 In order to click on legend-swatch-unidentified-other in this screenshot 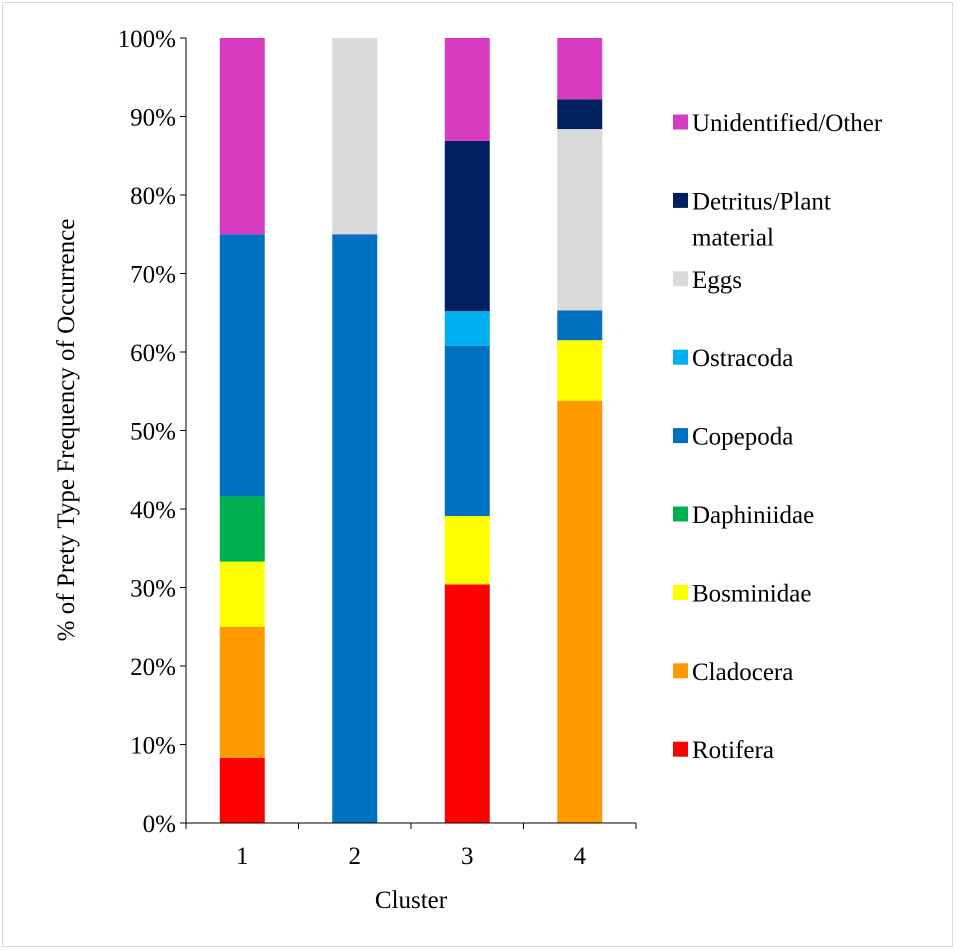, I will do `click(680, 122)`.